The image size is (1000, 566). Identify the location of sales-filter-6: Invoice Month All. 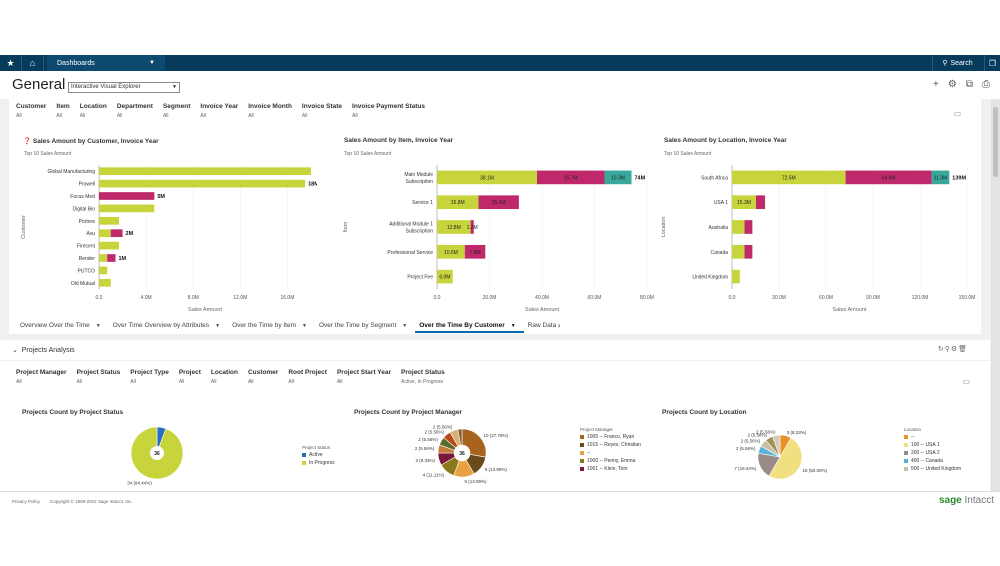
(270, 111).